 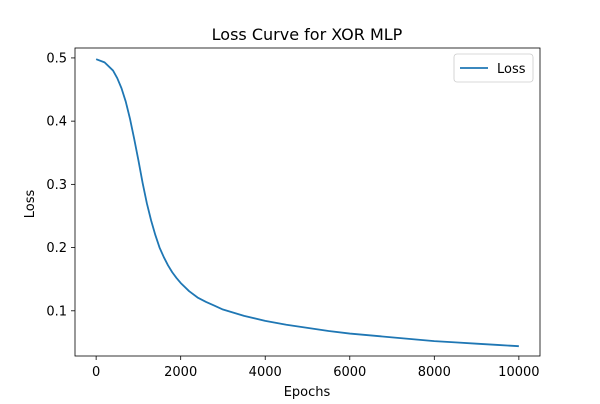 I want to click on y-tick-label: 0.1, so click(x=56, y=311).